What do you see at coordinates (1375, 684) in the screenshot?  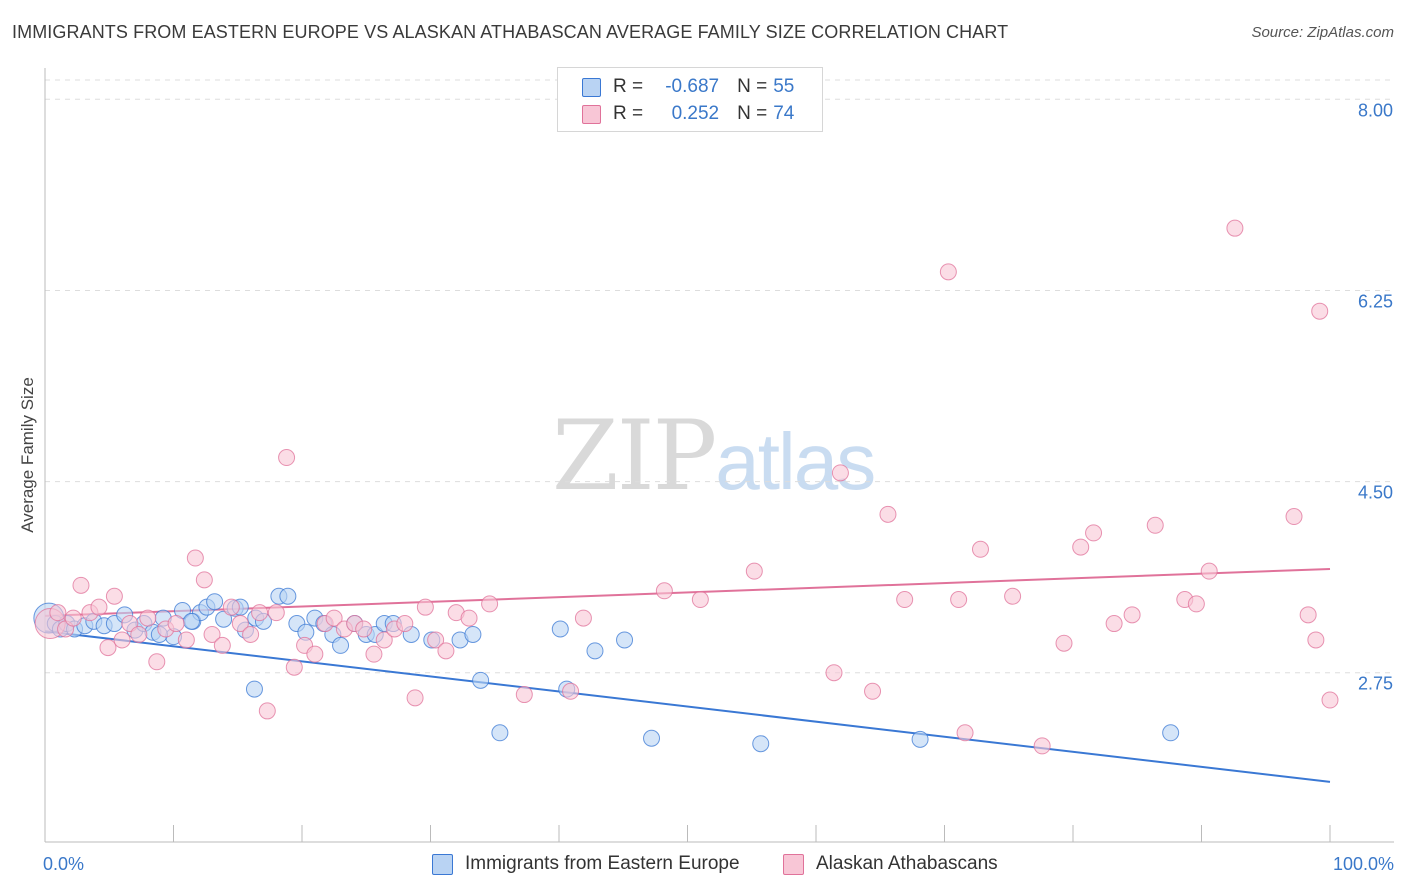 I see `y-tick-label: 2.75` at bounding box center [1375, 684].